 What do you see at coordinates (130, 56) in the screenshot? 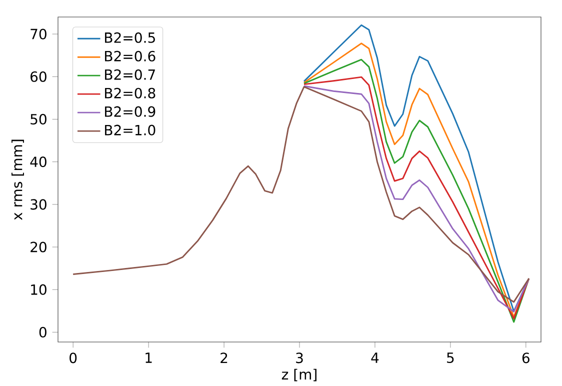
I see `legend-label: B2=0.6` at bounding box center [130, 56].